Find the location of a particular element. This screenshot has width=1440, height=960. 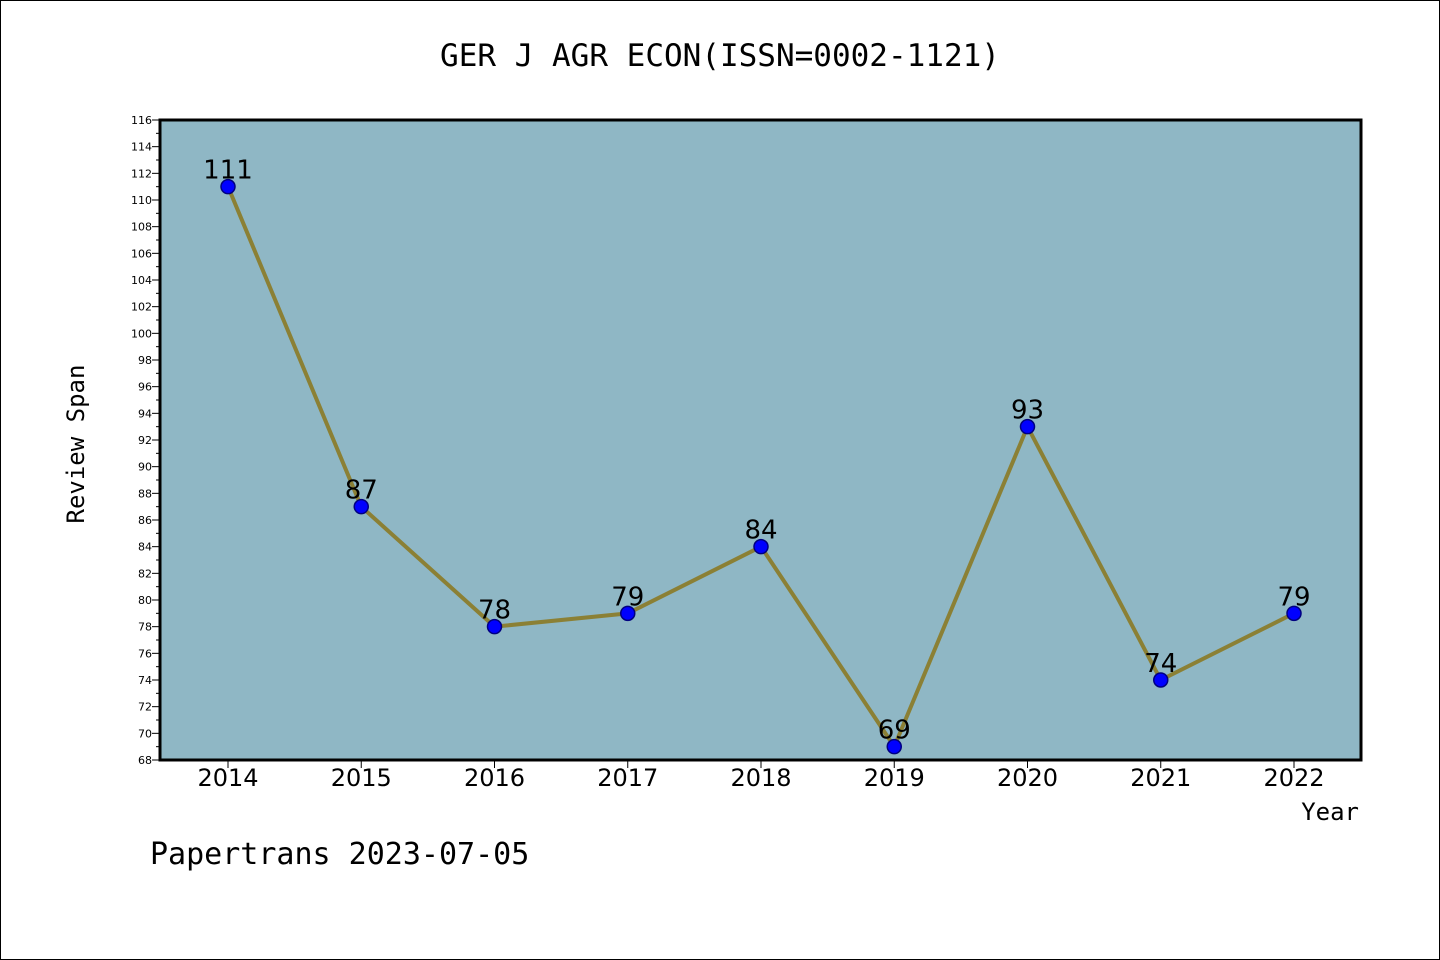

data-label: 84 is located at coordinates (760, 531).